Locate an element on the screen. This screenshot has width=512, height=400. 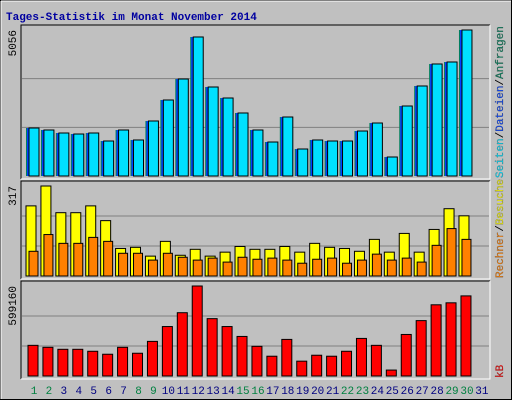
x-tick-label: 5 is located at coordinates (93, 392).